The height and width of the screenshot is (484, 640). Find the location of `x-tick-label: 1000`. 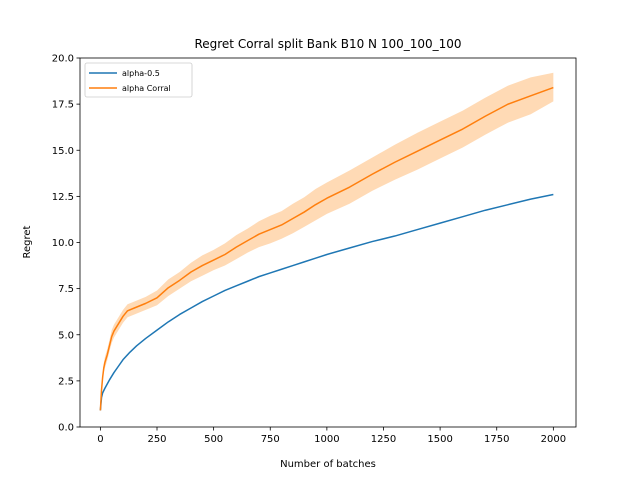

x-tick-label: 1000 is located at coordinates (326, 439).